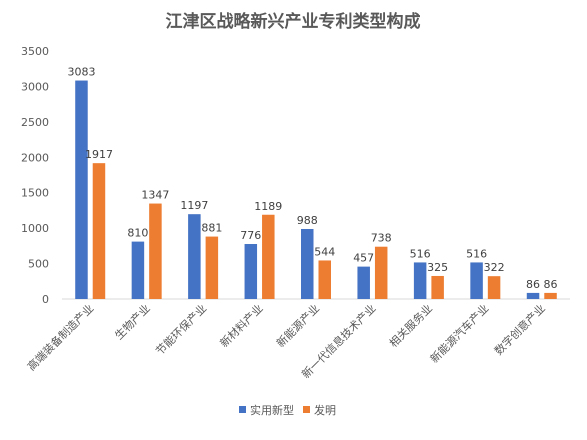  I want to click on x-tick-label: 高端装备制造产业, so click(60, 337).